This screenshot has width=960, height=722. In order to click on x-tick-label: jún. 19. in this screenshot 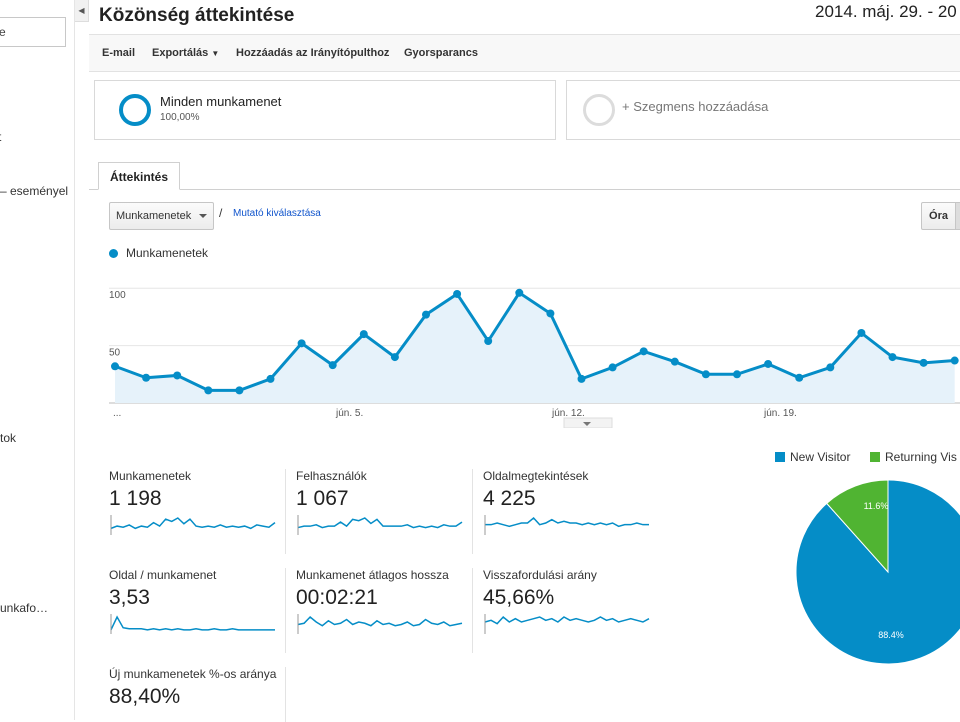, I will do `click(780, 413)`.